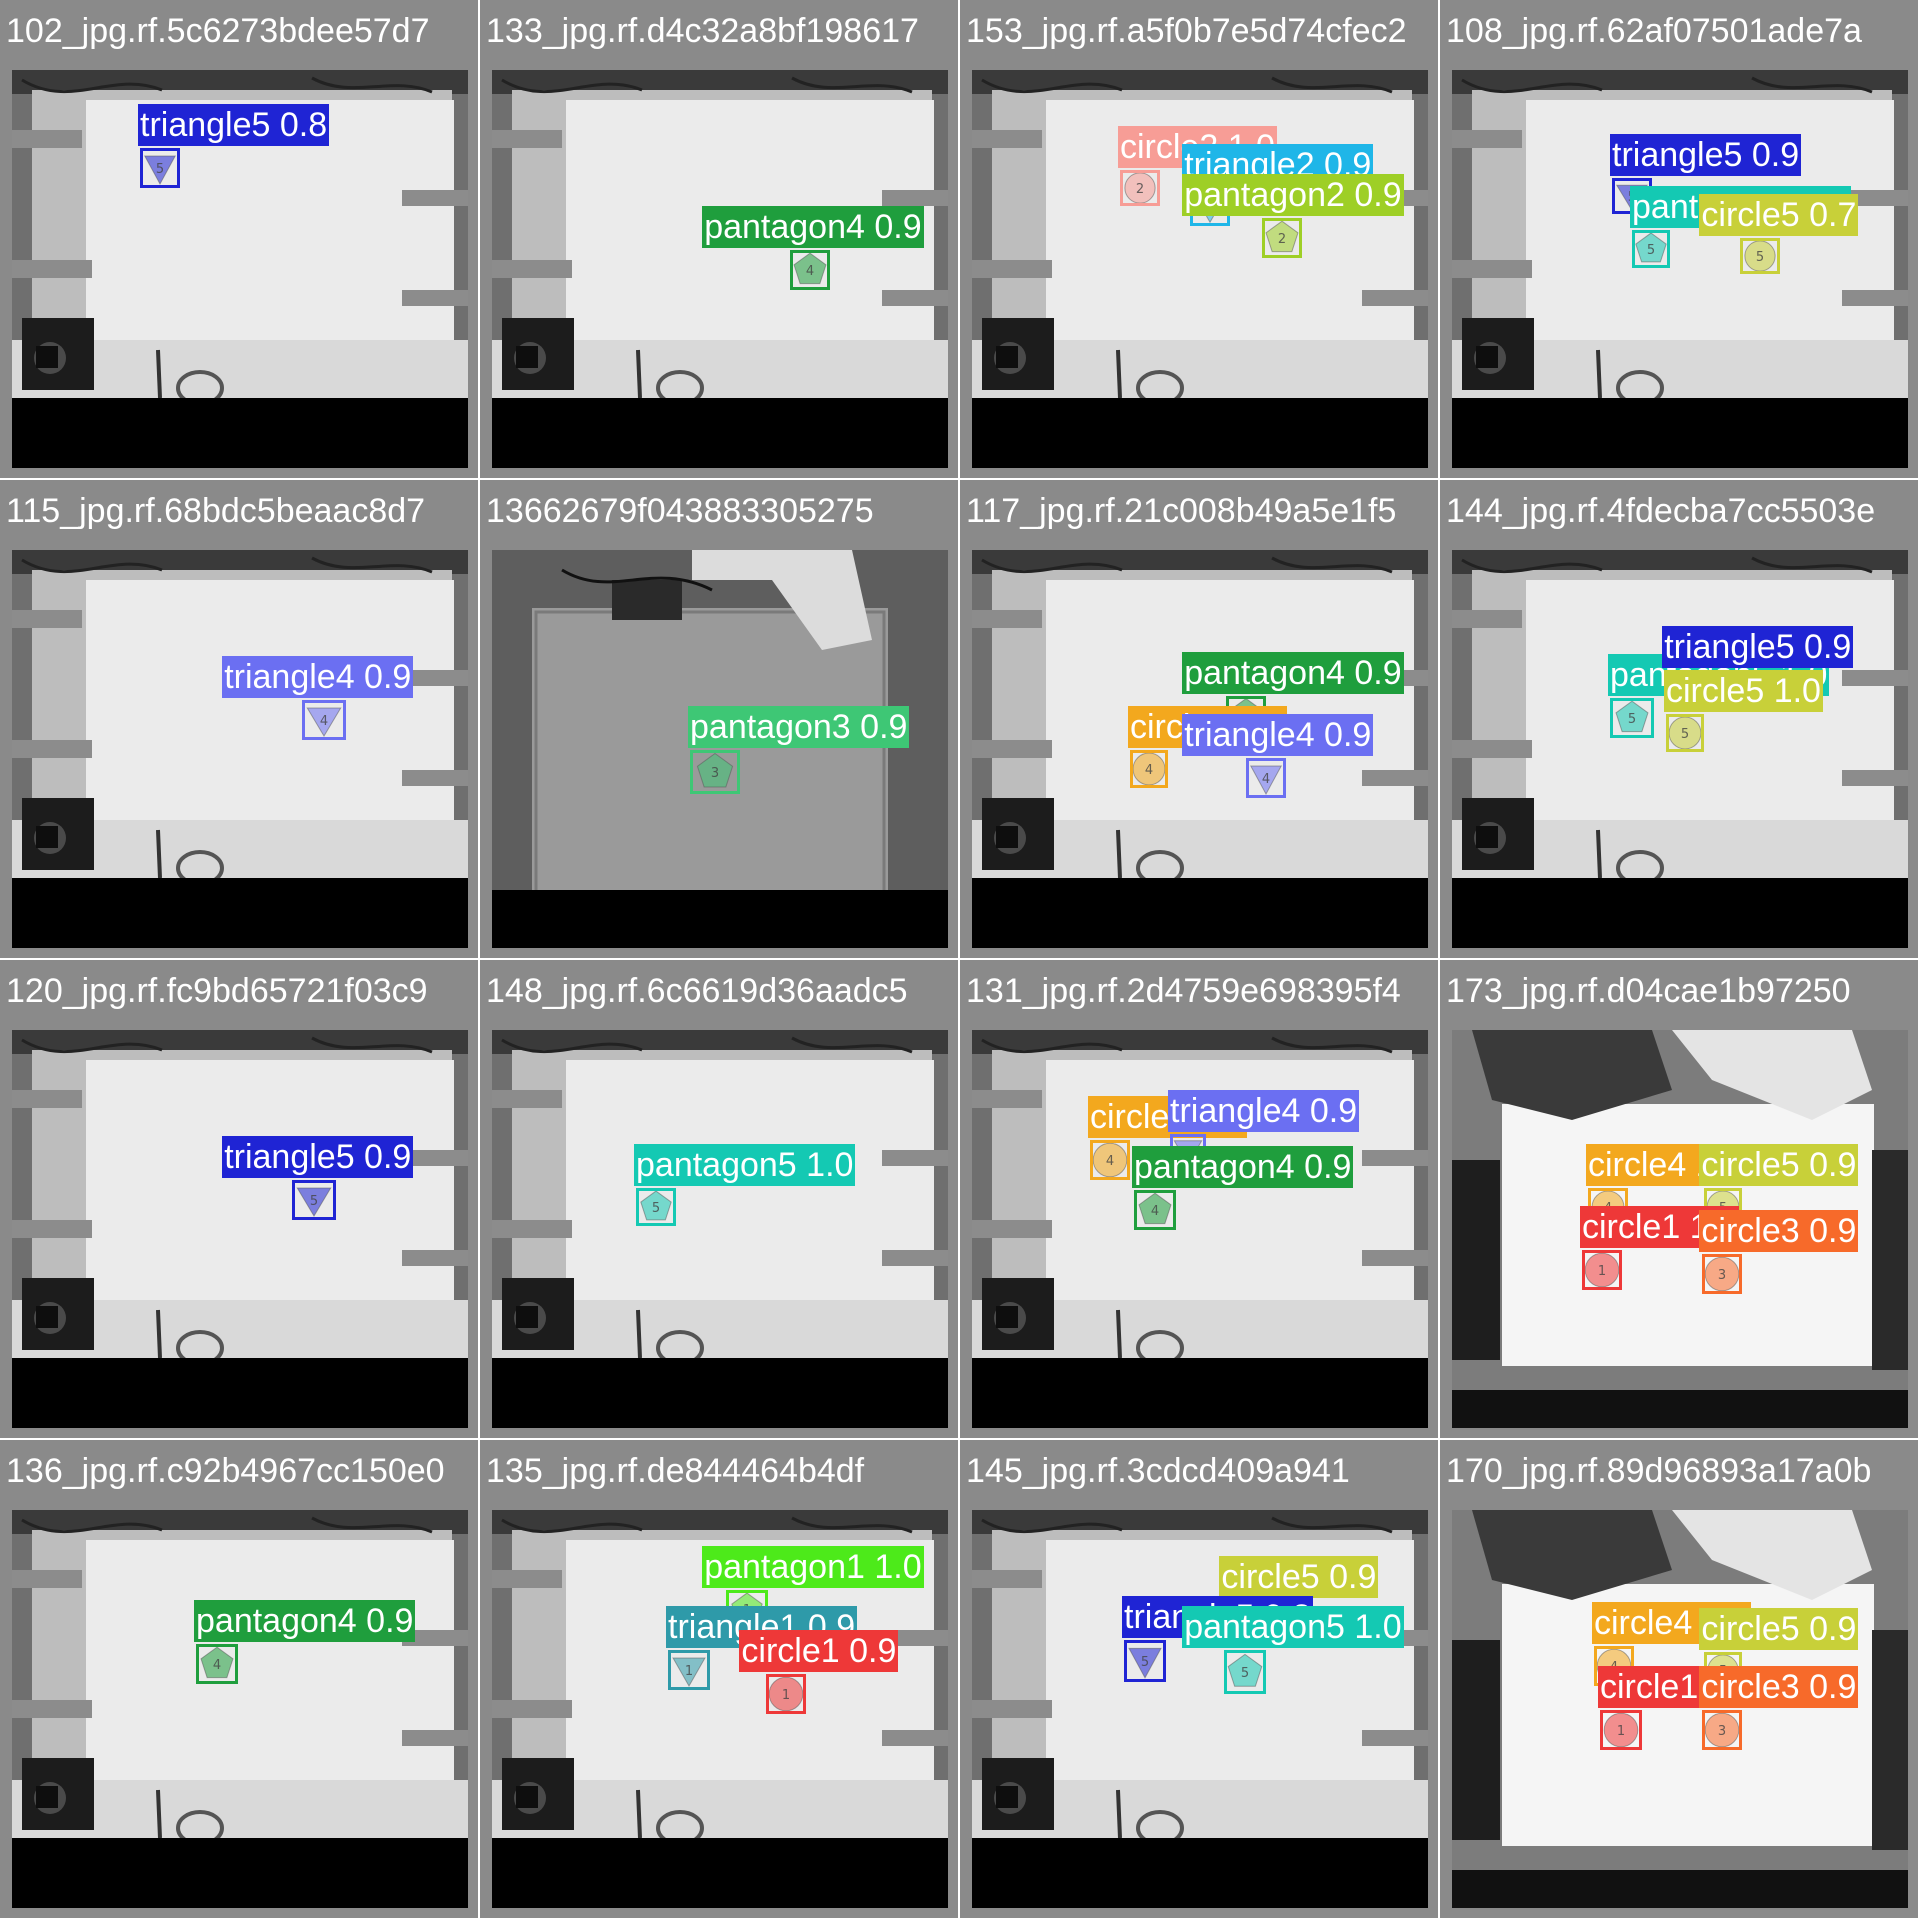  What do you see at coordinates (1186, 31) in the screenshot?
I see `image-filename: 153_jpg.rf.a5f0b7e5d74cfec2` at bounding box center [1186, 31].